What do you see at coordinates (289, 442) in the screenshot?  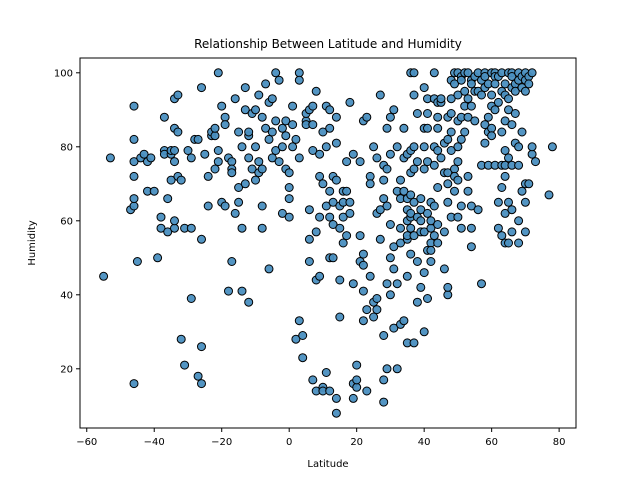 I see `x-tick-label: 0` at bounding box center [289, 442].